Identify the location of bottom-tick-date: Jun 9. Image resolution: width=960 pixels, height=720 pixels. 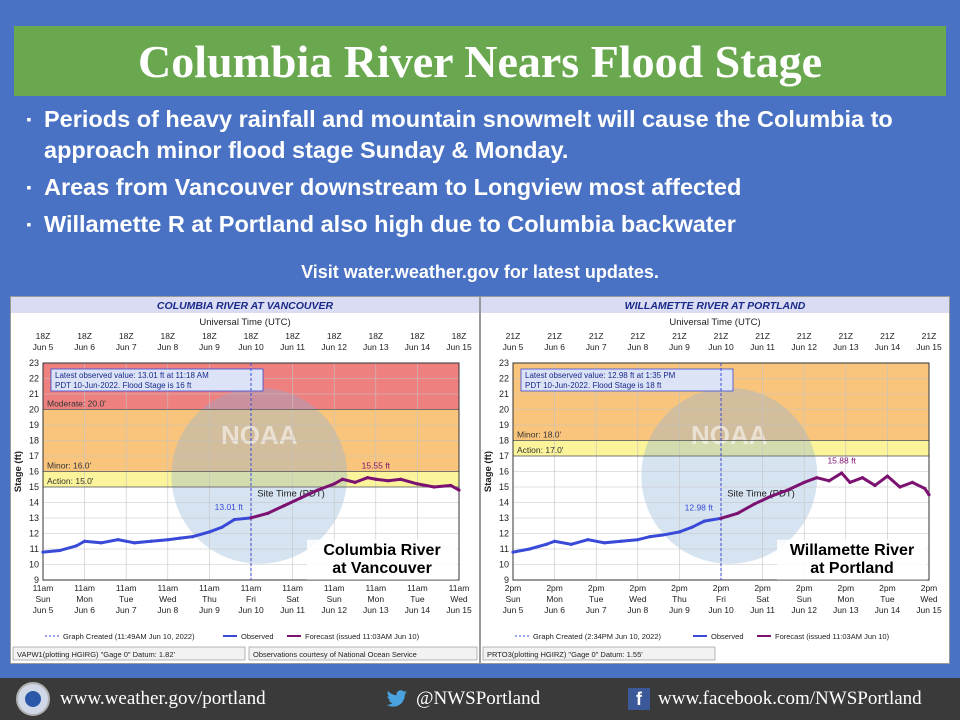
(209, 610).